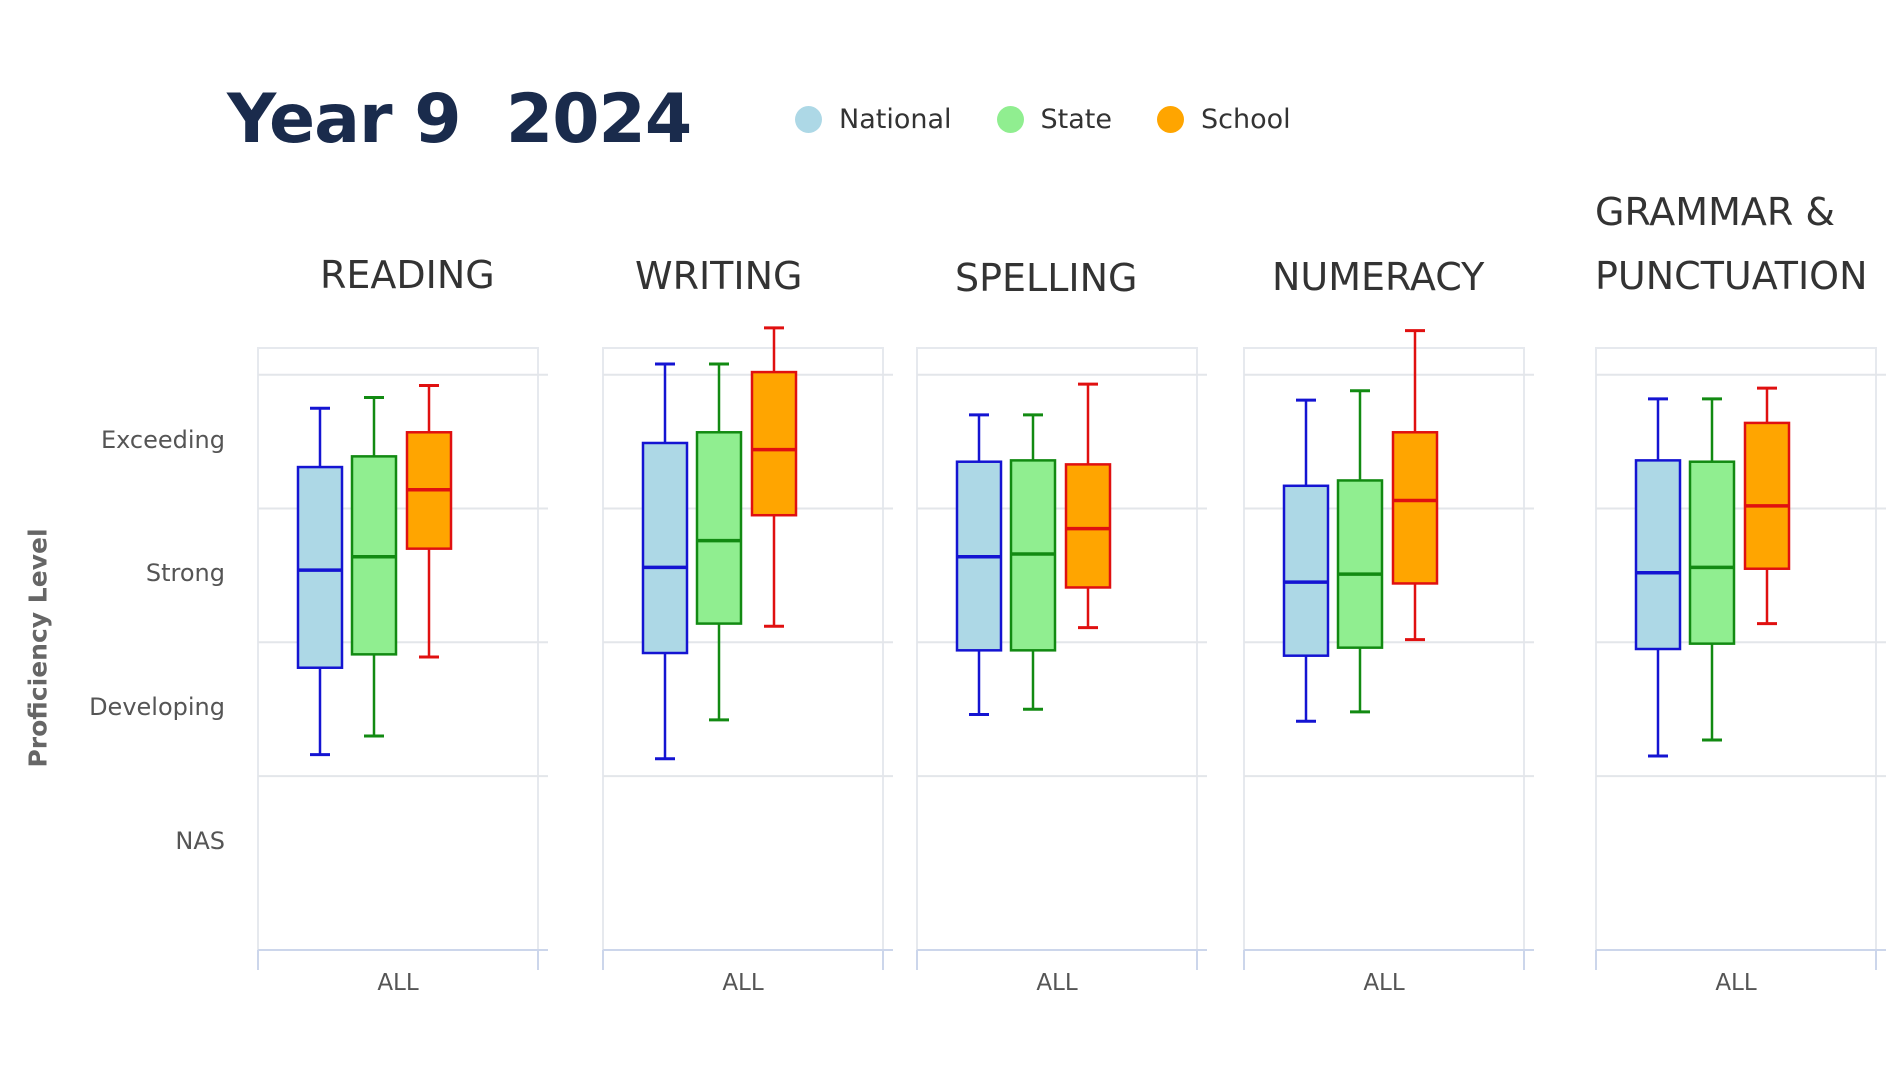 This screenshot has width=1898, height=1068. I want to click on panel-title-spelling: SPELLING, so click(1046, 278).